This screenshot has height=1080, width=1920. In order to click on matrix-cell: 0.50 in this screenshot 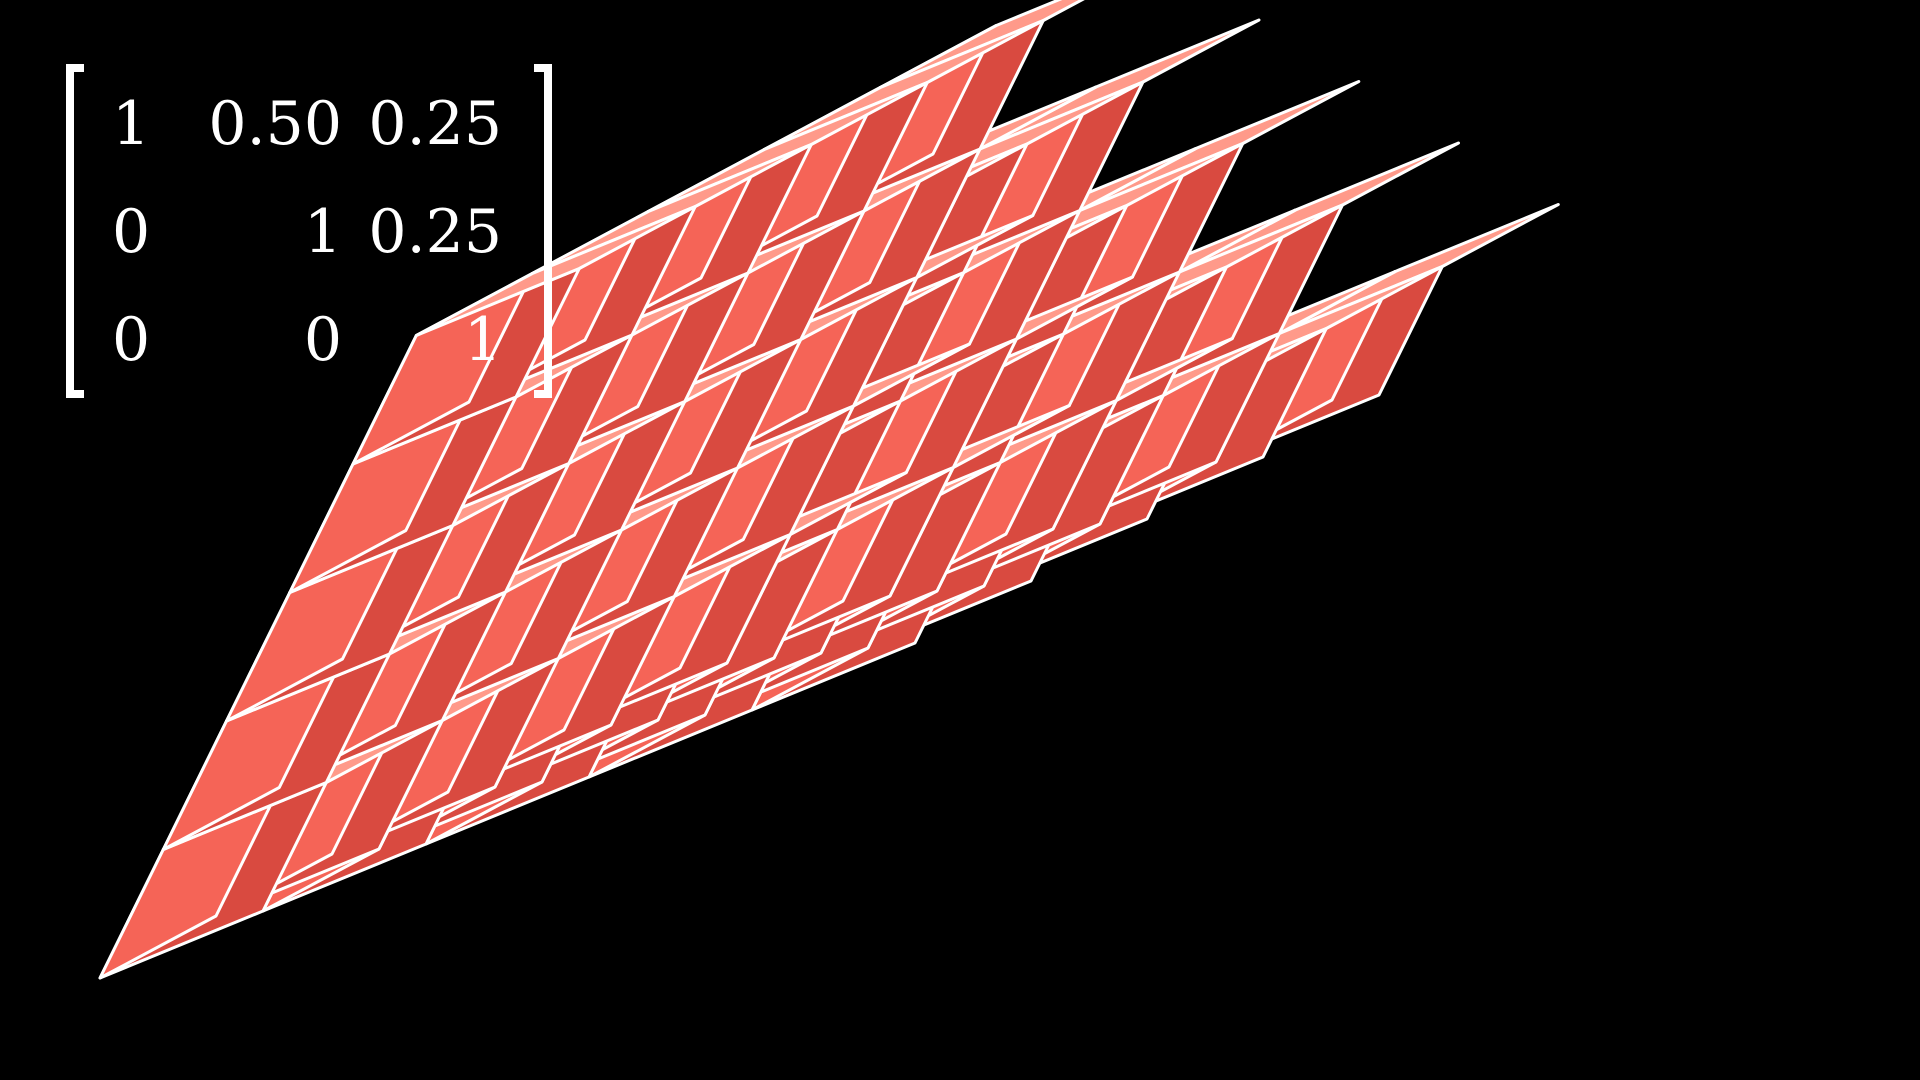, I will do `click(275, 124)`.